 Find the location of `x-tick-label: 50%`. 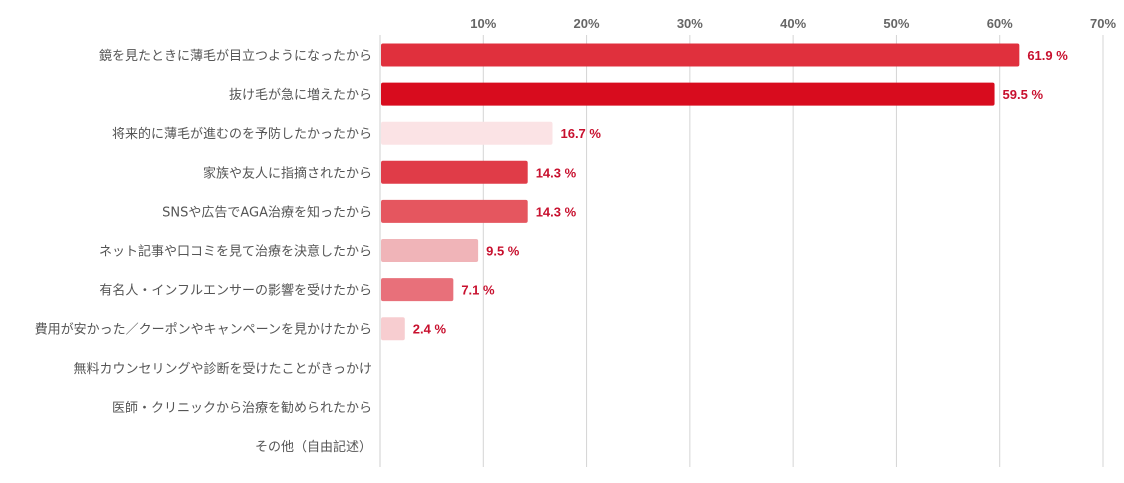

x-tick-label: 50% is located at coordinates (896, 23).